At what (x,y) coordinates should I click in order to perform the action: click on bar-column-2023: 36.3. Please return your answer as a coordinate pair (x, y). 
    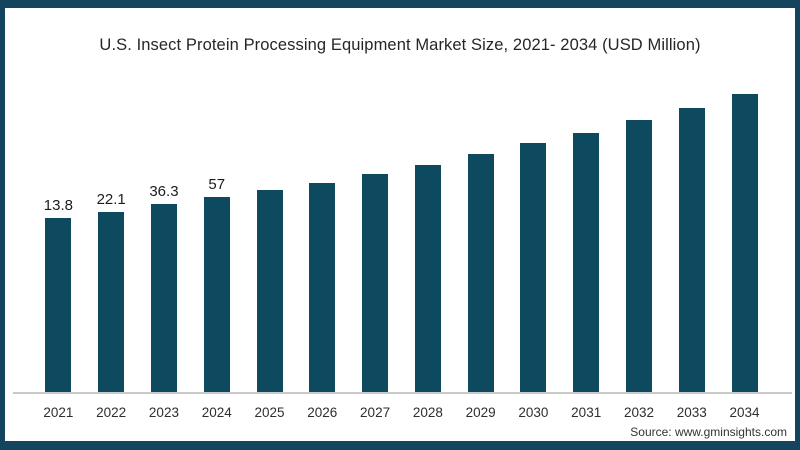
    Looking at the image, I should click on (164, 288).